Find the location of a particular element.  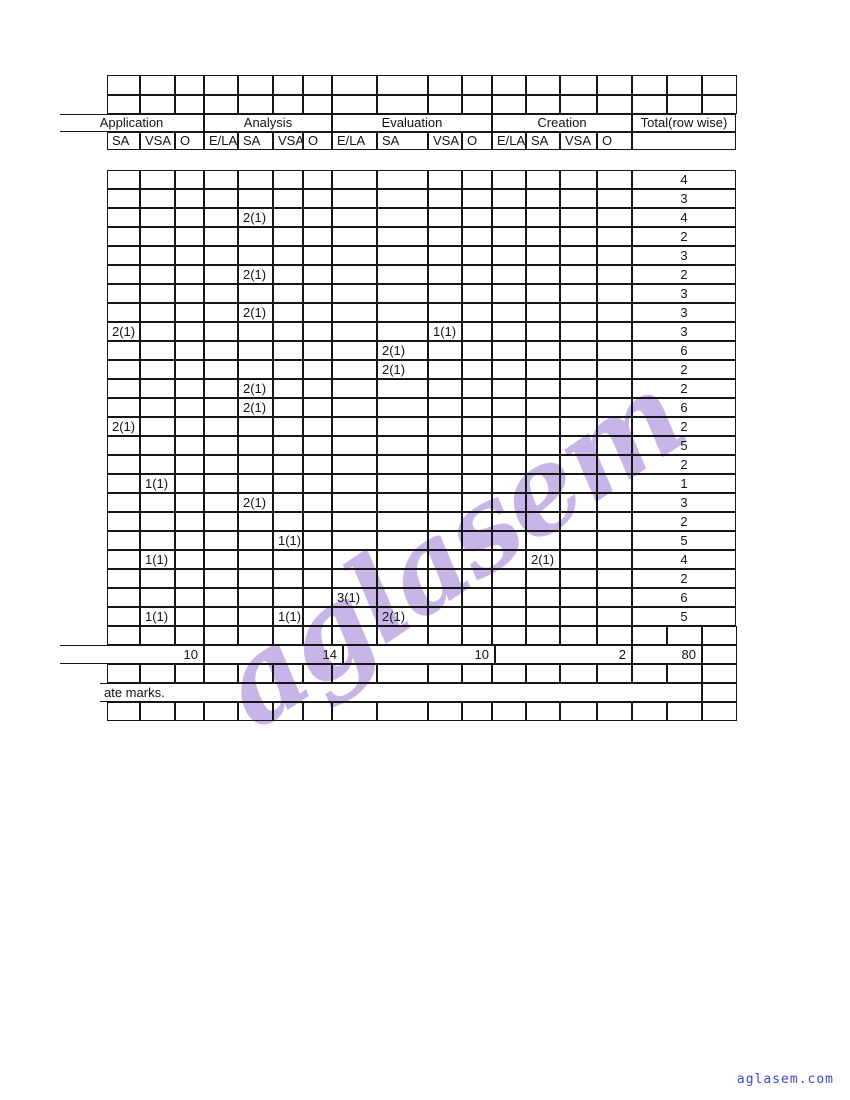

data-row: 1(1) 5 is located at coordinates (421, 540).